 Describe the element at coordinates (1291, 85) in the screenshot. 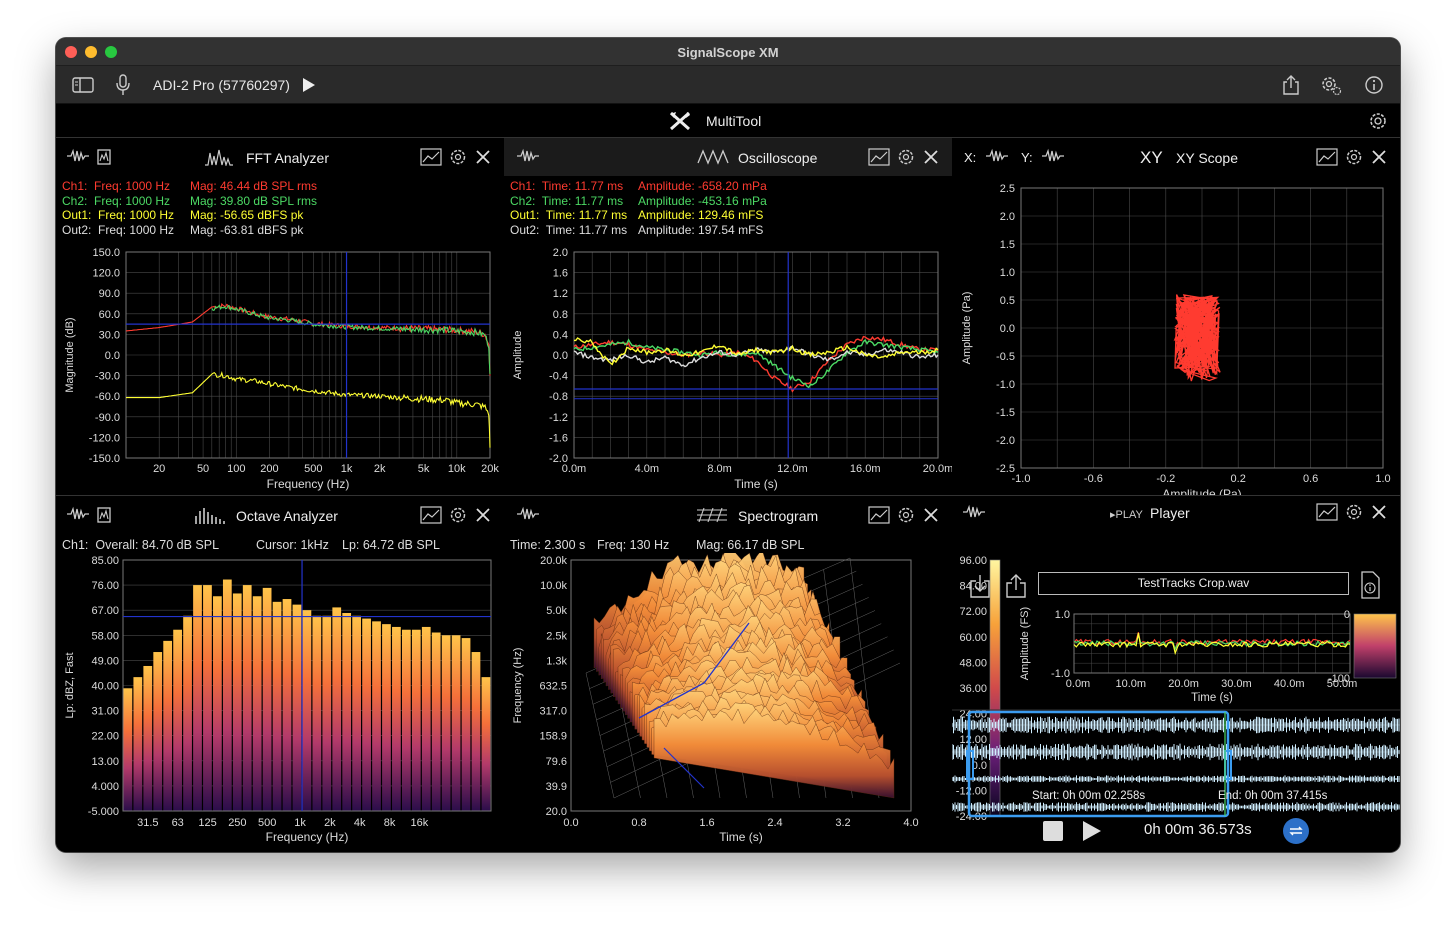

I see `share-icon` at that location.